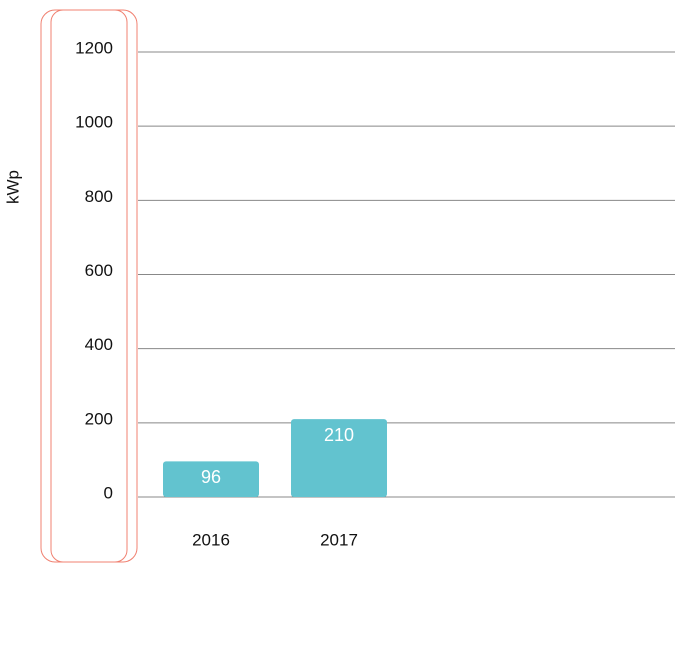 This screenshot has height=650, width=680. I want to click on highlight-outer, so click(89, 286).